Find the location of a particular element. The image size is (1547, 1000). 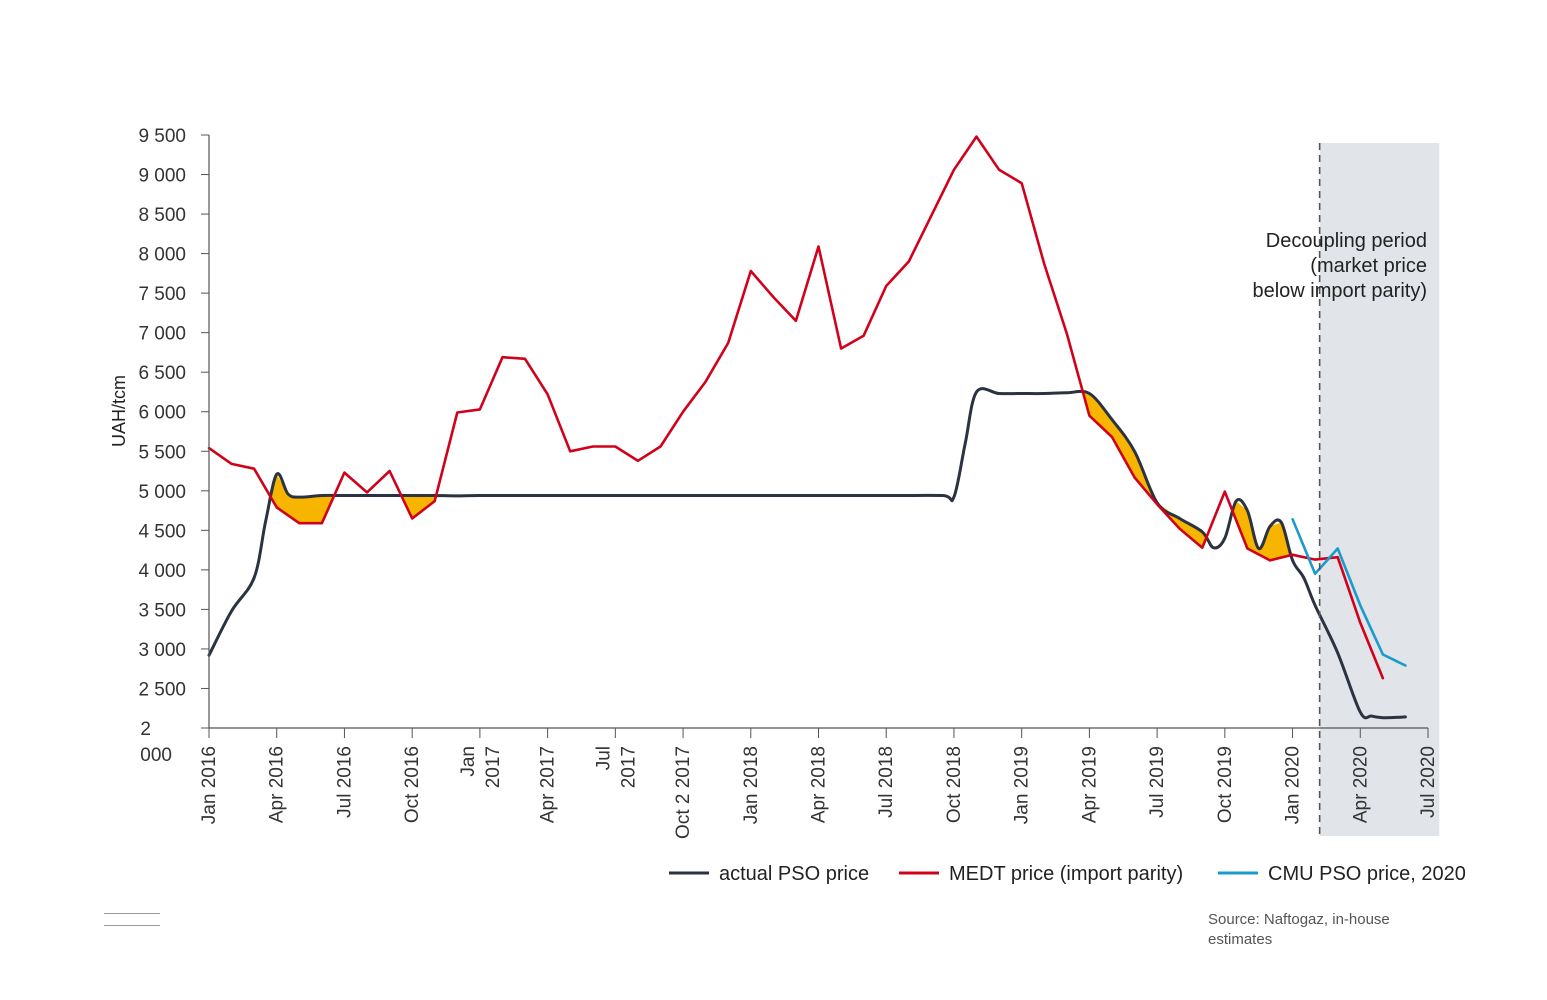

x-tick-label: Jul 2016 is located at coordinates (344, 782).